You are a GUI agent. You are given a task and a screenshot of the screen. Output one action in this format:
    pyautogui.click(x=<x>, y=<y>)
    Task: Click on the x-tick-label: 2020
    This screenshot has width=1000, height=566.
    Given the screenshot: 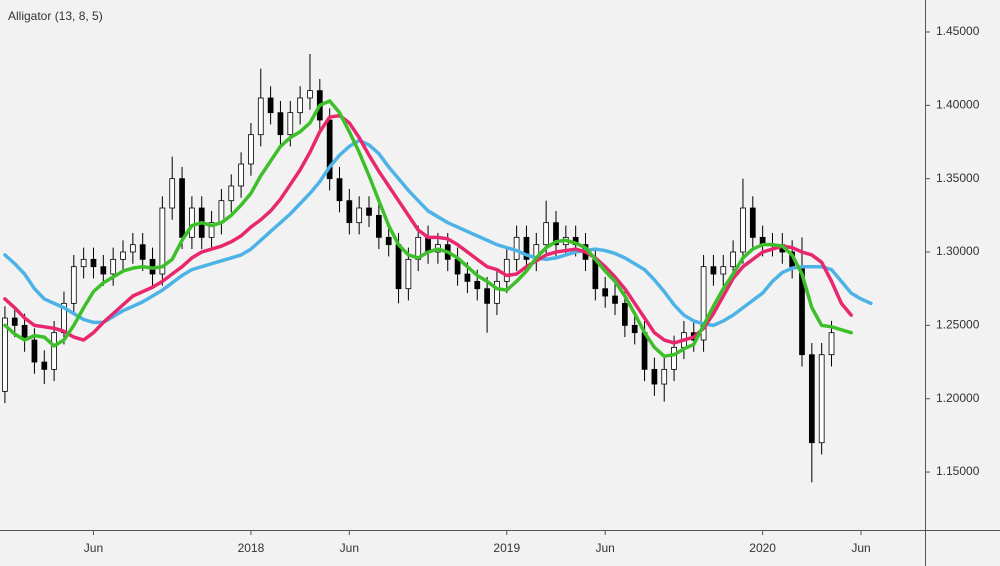 What is the action you would take?
    pyautogui.click(x=762, y=548)
    